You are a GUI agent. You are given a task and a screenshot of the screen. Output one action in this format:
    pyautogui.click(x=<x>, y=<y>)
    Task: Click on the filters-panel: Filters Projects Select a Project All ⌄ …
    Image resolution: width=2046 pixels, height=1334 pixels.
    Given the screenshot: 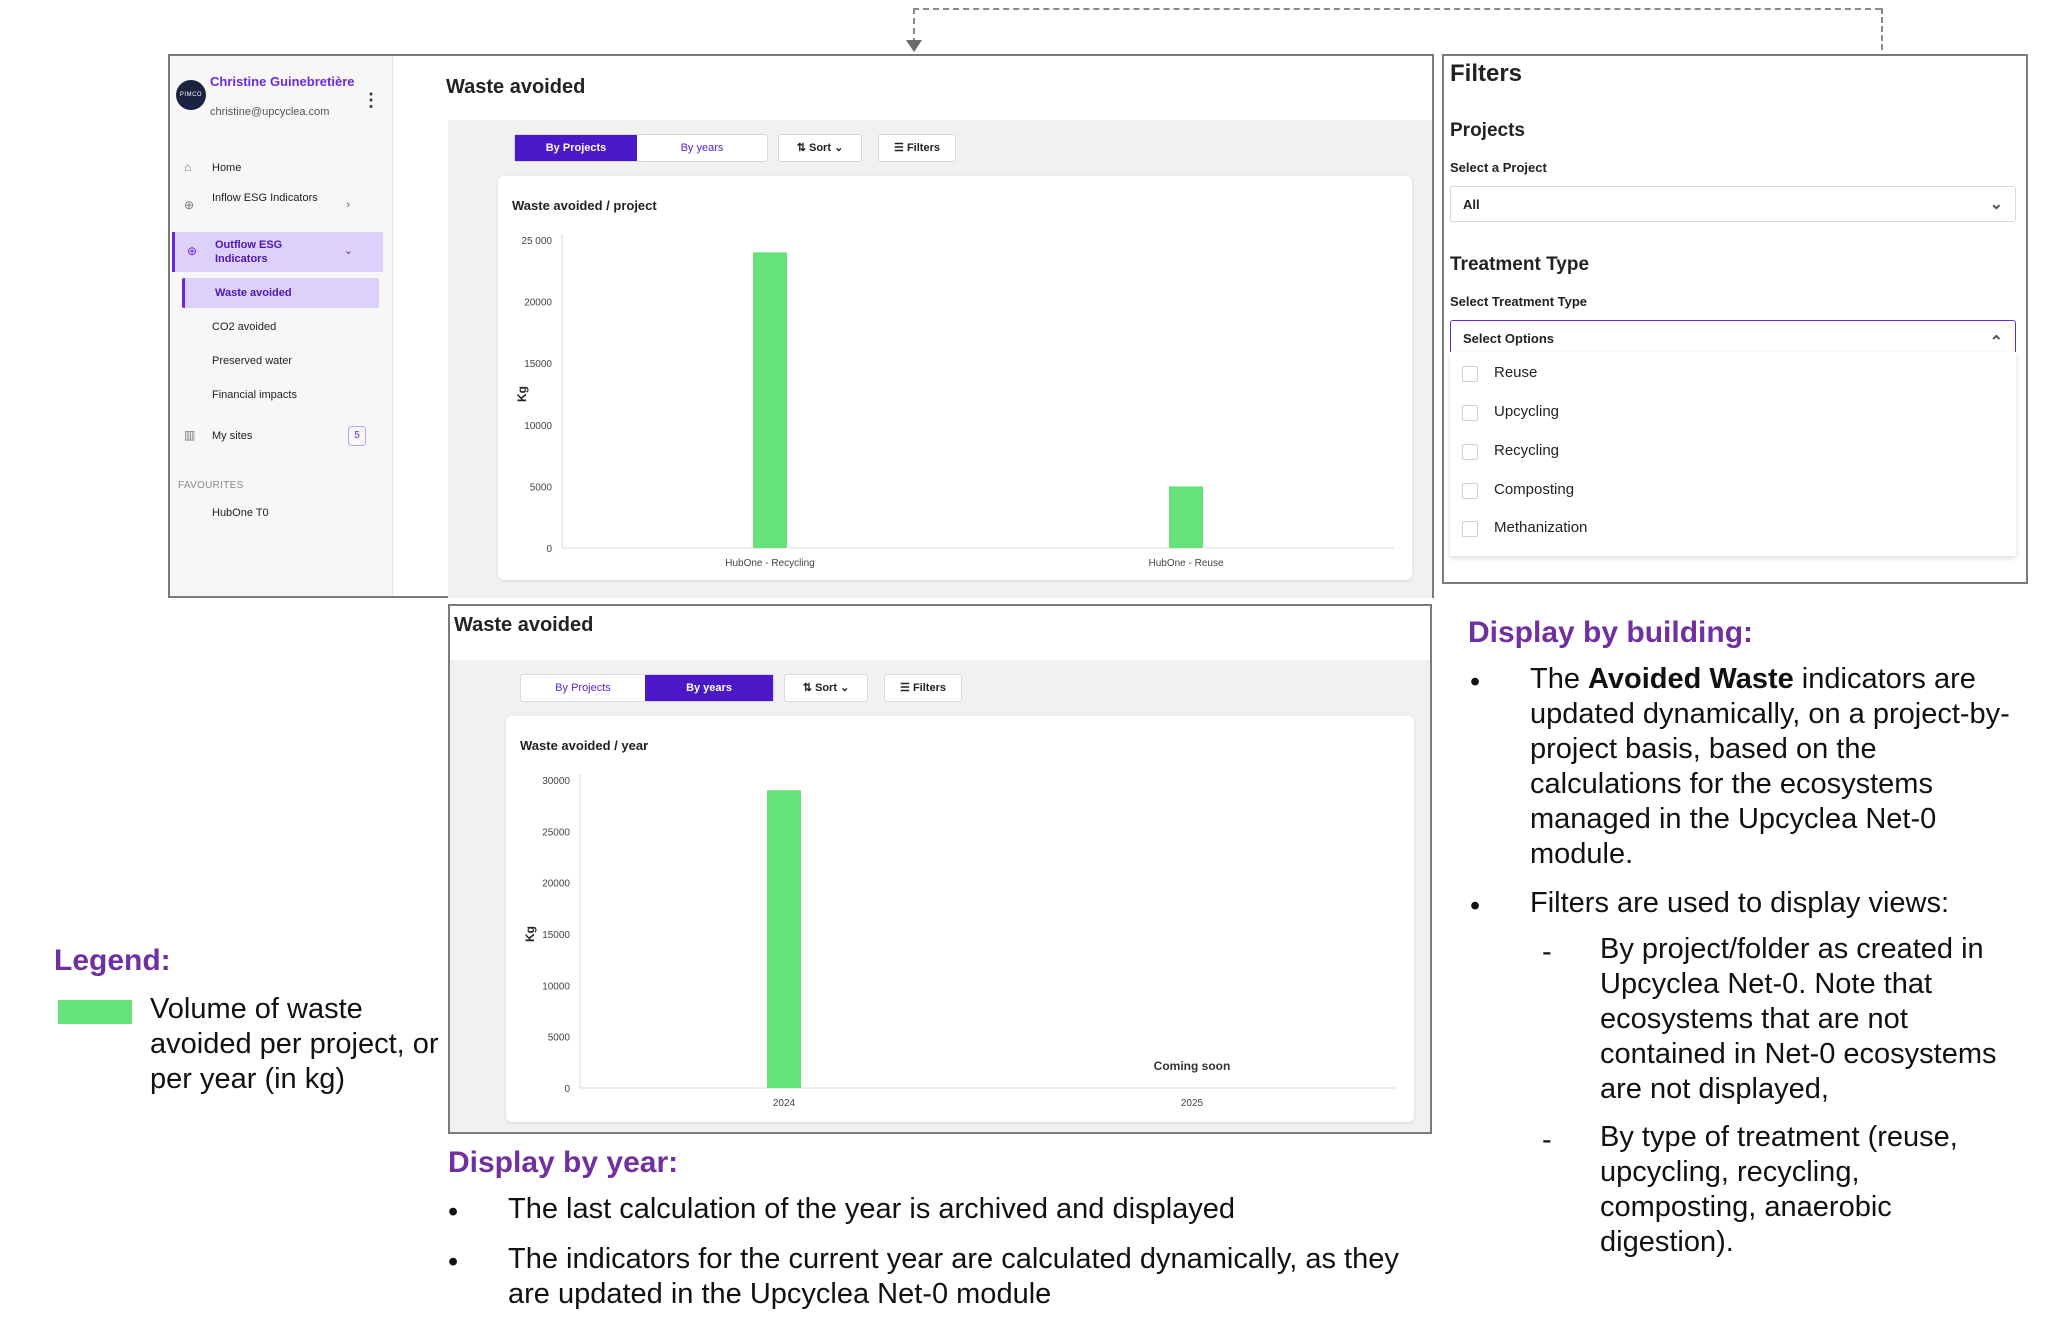 What is the action you would take?
    pyautogui.click(x=1735, y=319)
    